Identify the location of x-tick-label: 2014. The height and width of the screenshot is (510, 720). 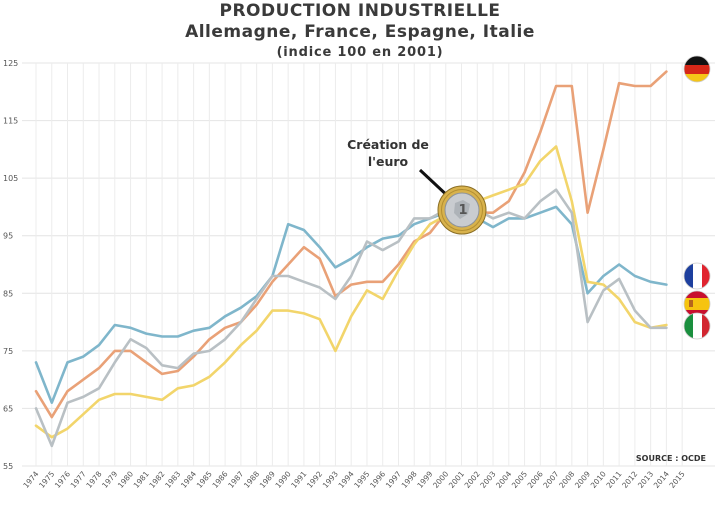
(661, 479).